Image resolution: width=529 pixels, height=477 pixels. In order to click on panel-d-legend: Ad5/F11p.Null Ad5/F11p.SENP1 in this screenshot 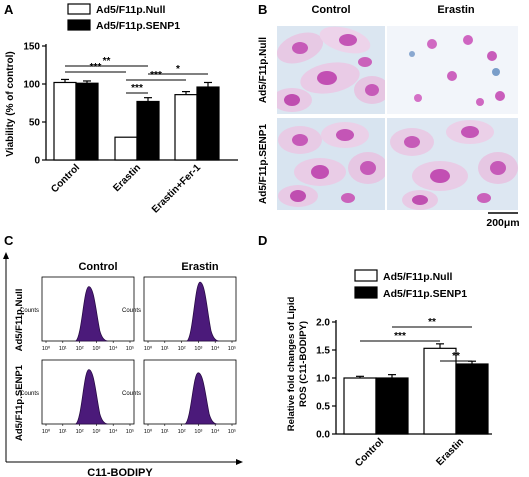, I will do `click(410, 284)`.